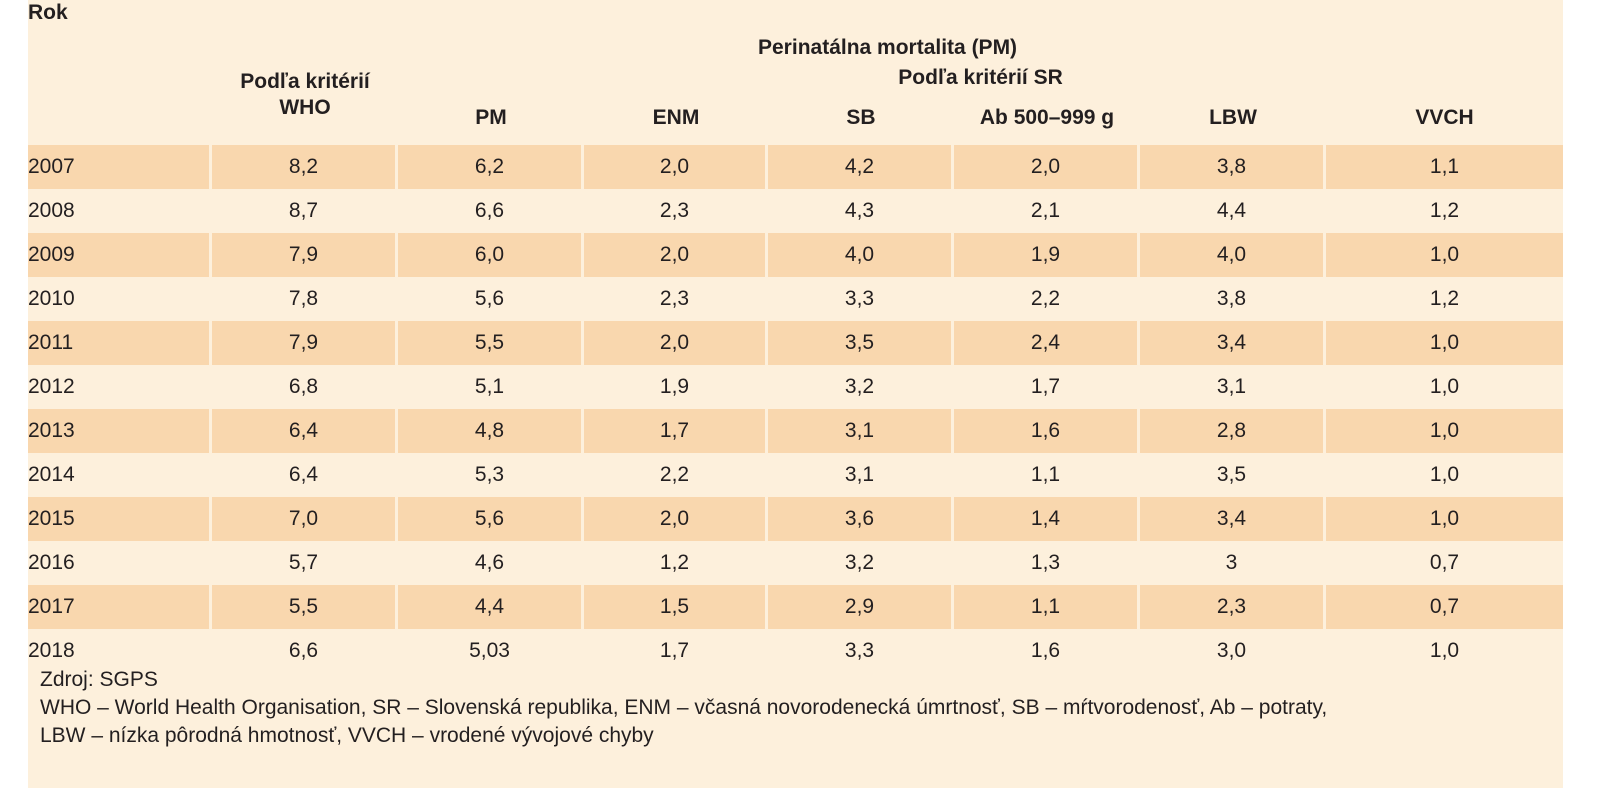  I want to click on table-row: 2013 6,4 4,8 1,7 3,1 1,6 2,8 1,0, so click(796, 431).